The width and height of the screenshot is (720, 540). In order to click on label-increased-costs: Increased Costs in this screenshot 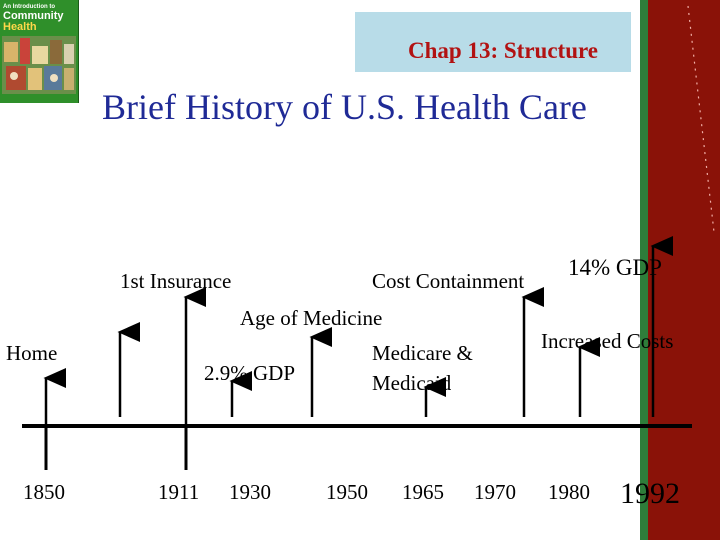, I will do `click(607, 341)`.